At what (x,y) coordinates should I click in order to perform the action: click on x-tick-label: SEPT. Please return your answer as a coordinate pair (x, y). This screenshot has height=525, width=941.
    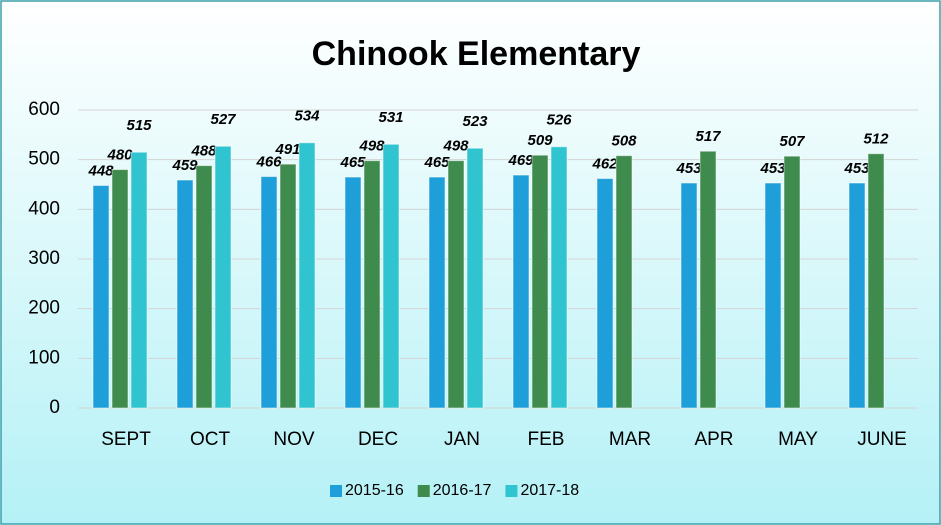
    Looking at the image, I should click on (126, 439).